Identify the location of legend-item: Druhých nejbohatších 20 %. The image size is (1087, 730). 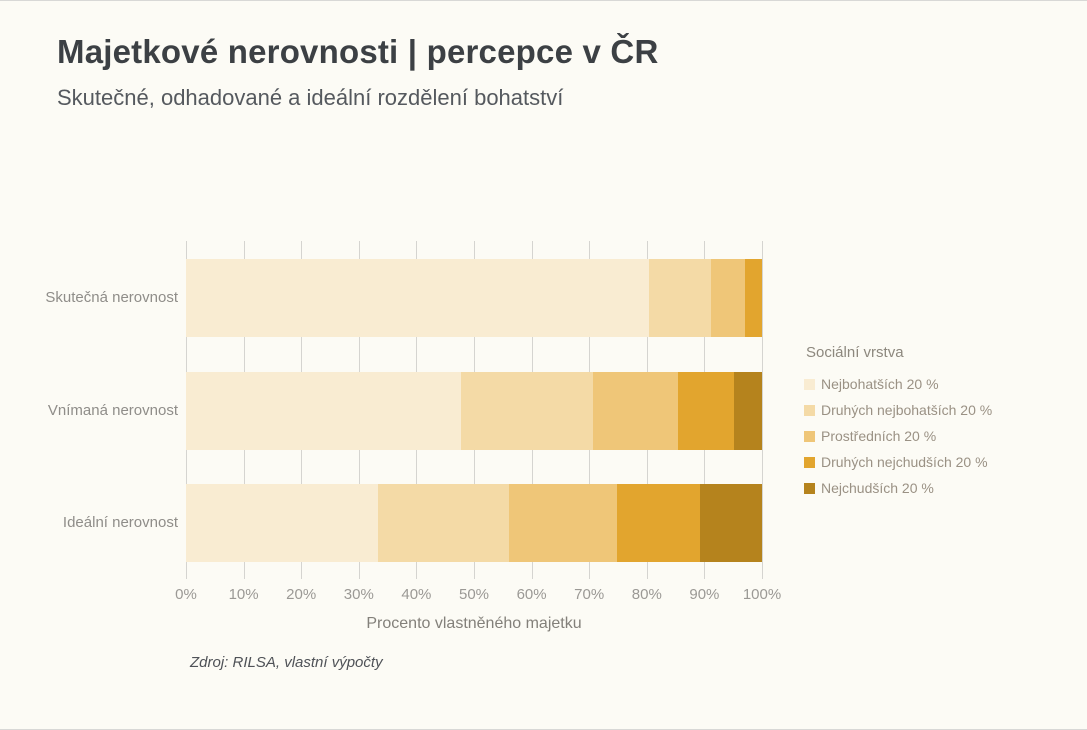
(934, 410).